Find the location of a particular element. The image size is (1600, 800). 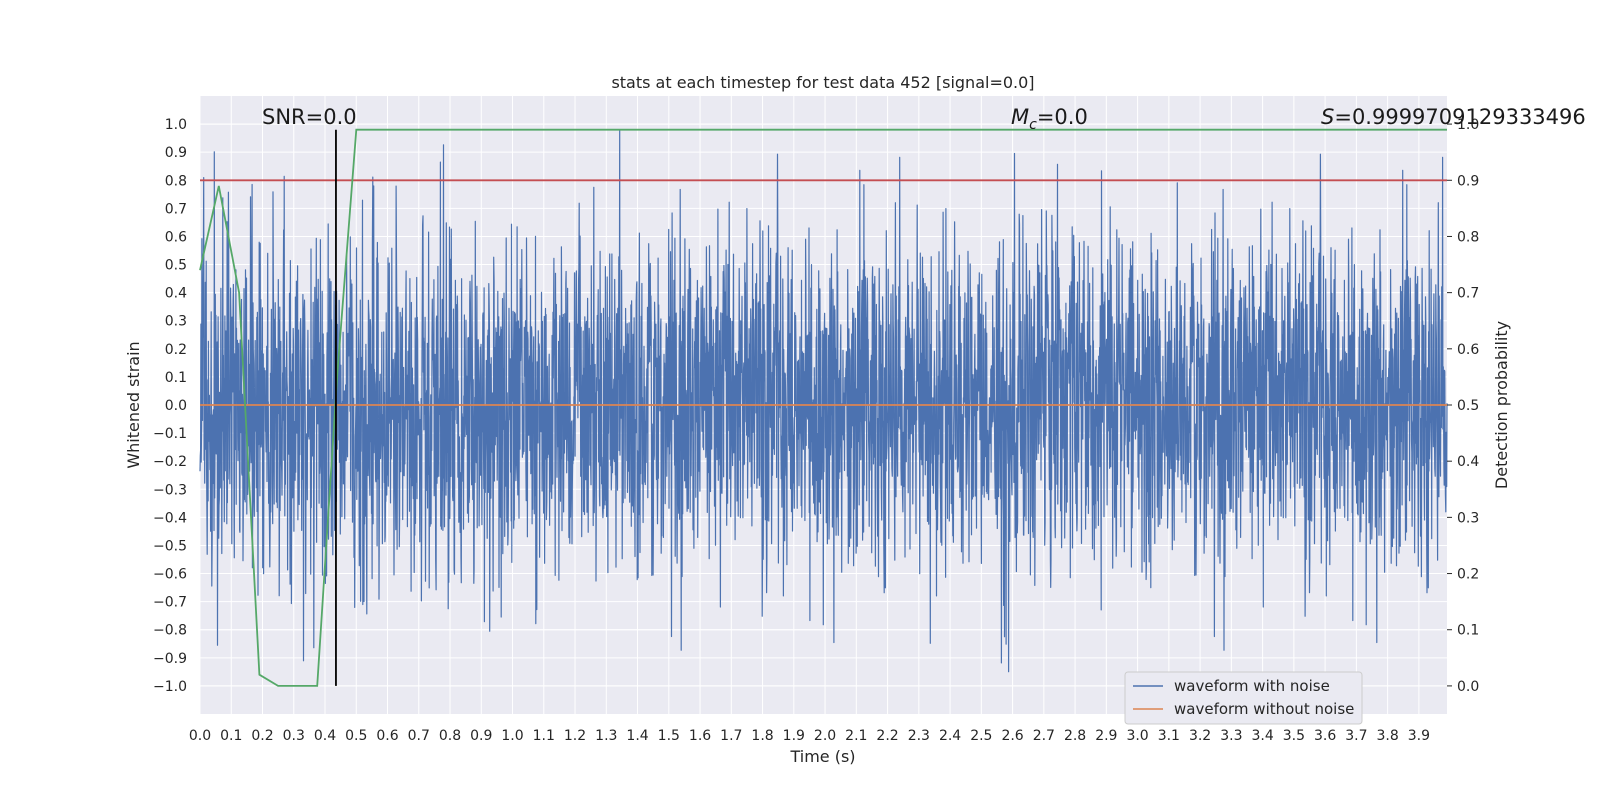

chirp-mass-annotation: Mc=0.0 is located at coordinates (1049, 119).